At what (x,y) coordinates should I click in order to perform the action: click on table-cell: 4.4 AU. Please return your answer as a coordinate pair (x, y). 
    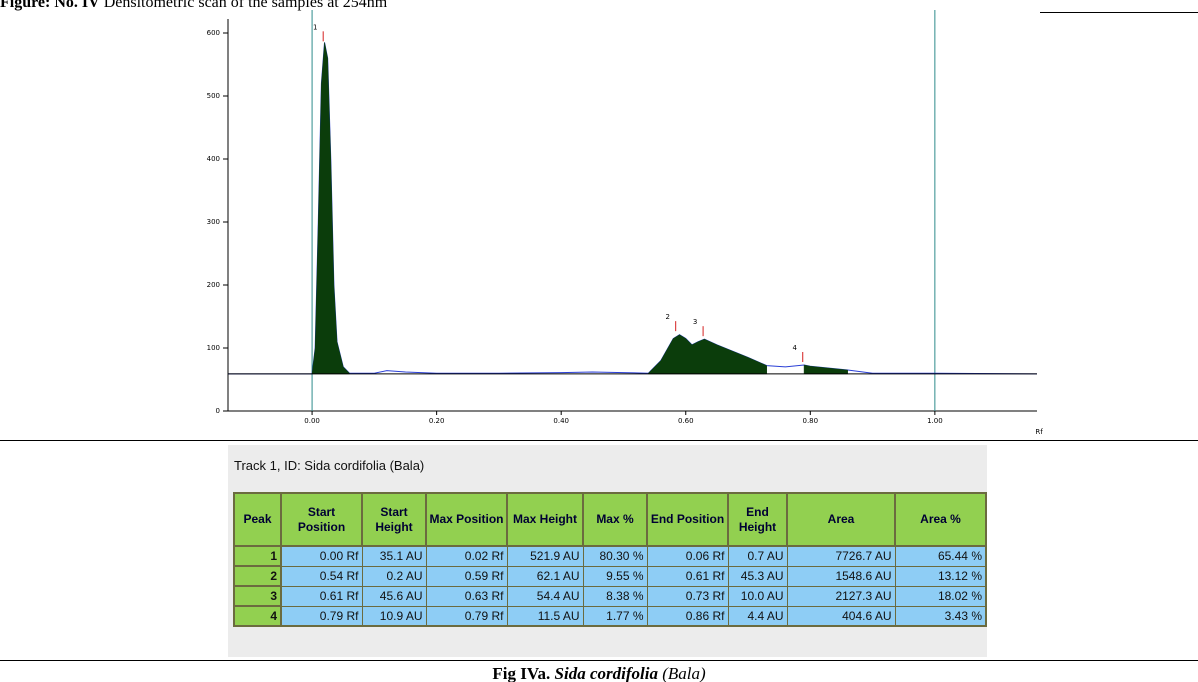
    Looking at the image, I should click on (757, 616).